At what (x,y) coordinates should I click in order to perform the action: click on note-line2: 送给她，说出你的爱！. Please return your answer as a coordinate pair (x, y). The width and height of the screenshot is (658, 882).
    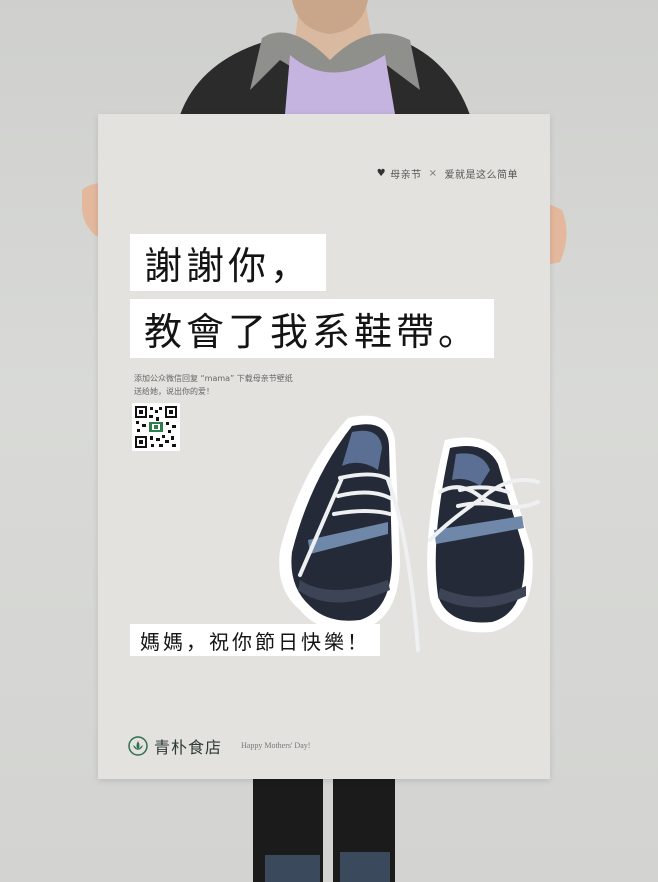
    Looking at the image, I should click on (174, 391).